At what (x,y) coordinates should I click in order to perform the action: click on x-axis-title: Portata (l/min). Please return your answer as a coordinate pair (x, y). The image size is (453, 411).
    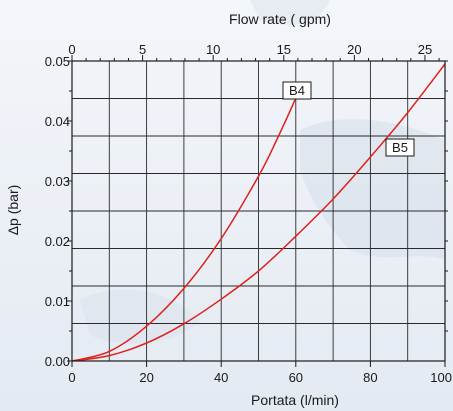
    Looking at the image, I should click on (295, 400).